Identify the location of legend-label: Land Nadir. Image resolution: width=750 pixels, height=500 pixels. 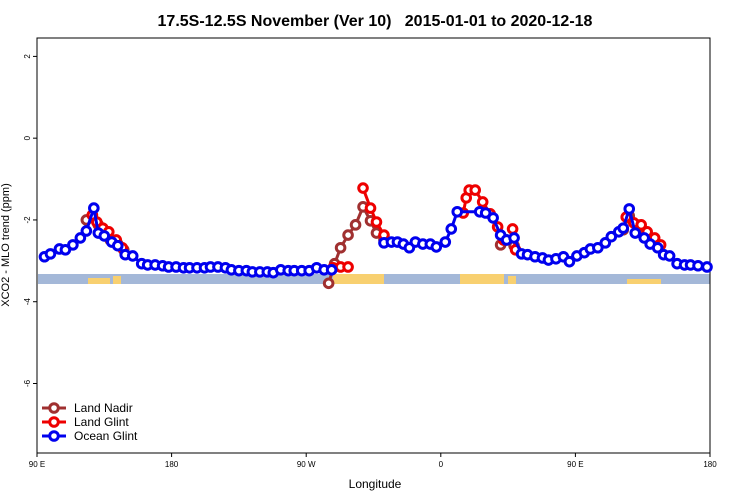
(103, 408).